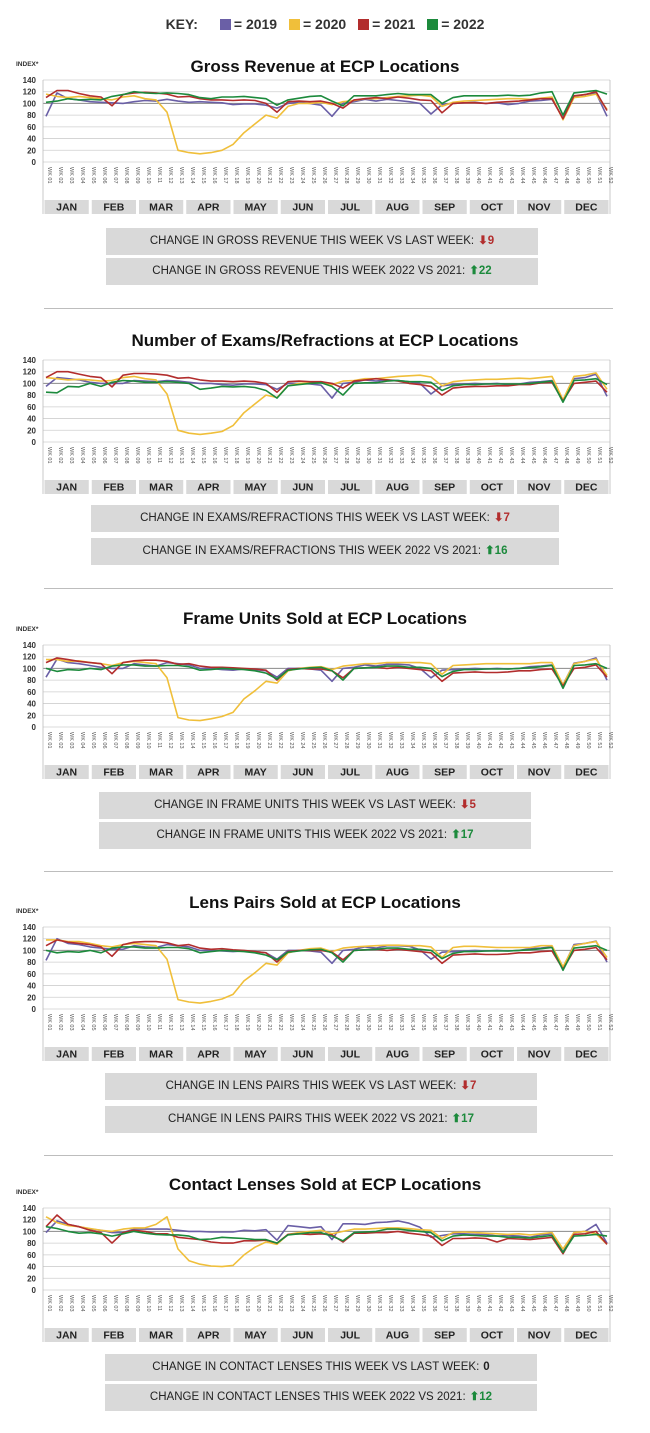 This screenshot has height=1433, width=650. What do you see at coordinates (269, 1022) in the screenshot?
I see `x-tick-label: WK 21` at bounding box center [269, 1022].